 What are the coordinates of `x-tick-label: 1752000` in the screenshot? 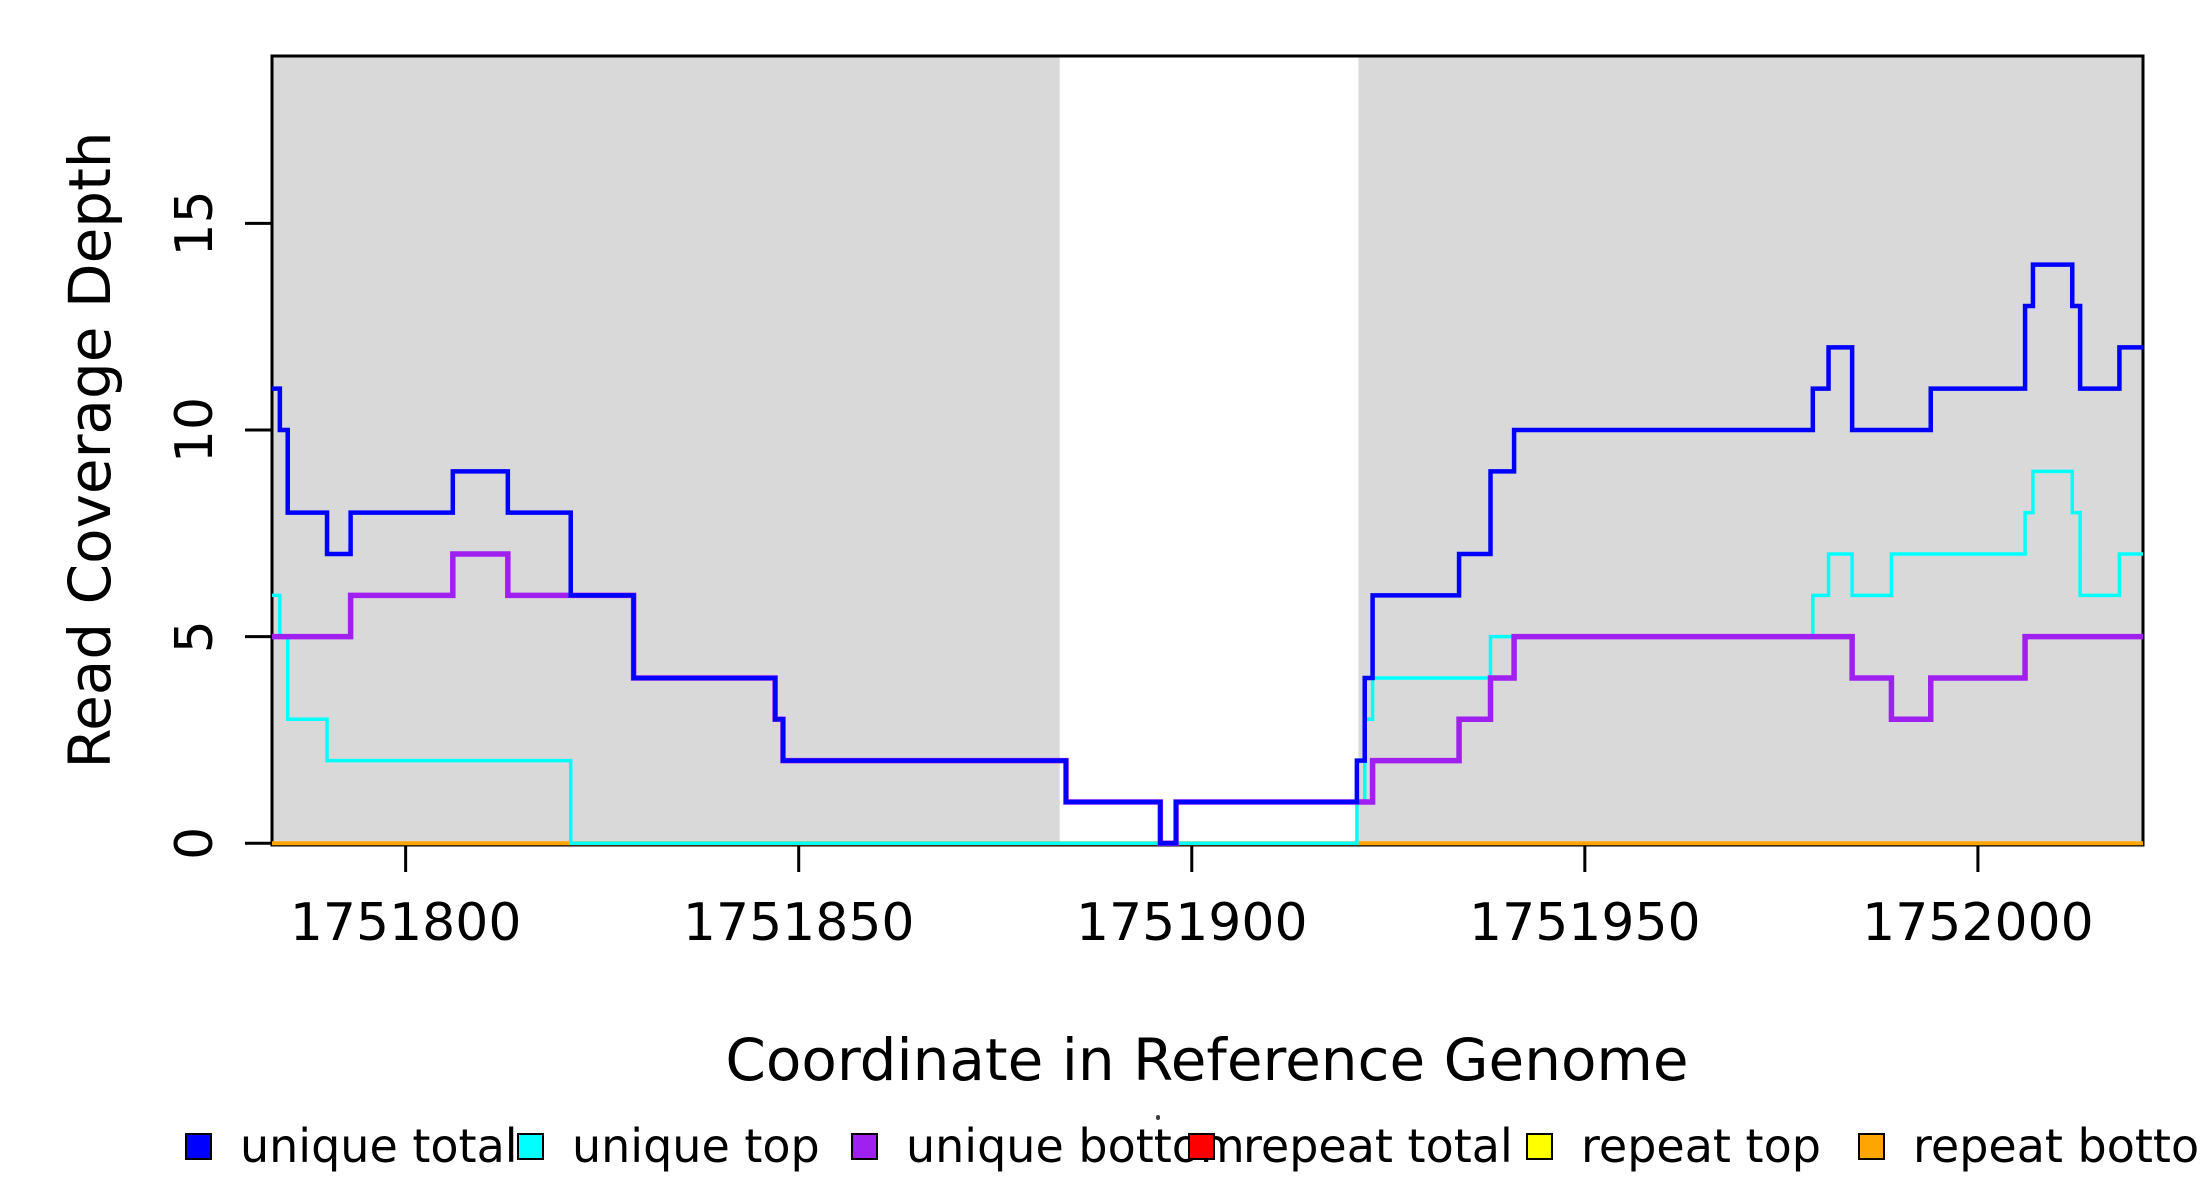 It's located at (1978, 923).